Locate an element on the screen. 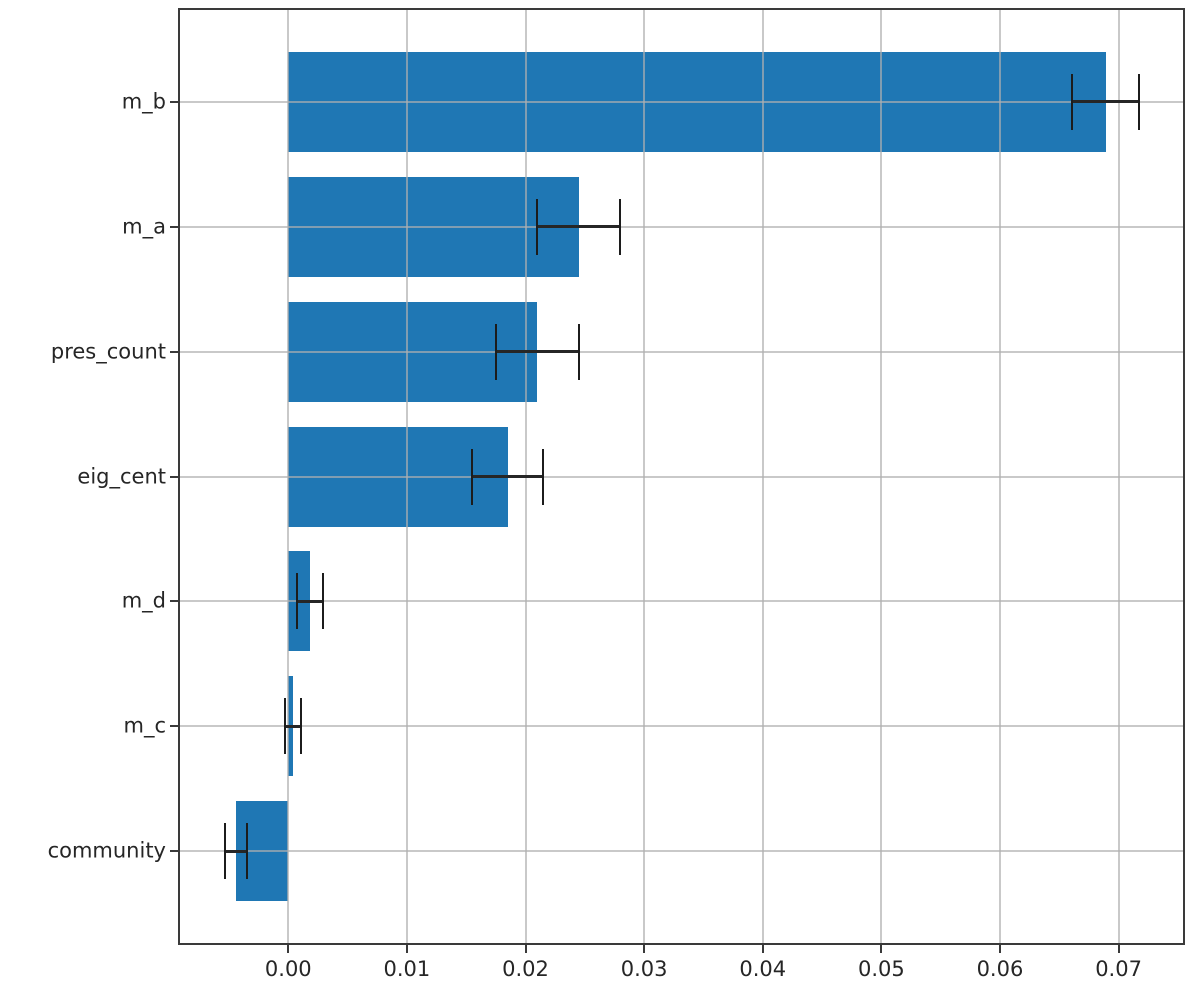 This screenshot has height=992, width=1196. y-tick-label: m_a is located at coordinates (144, 226).